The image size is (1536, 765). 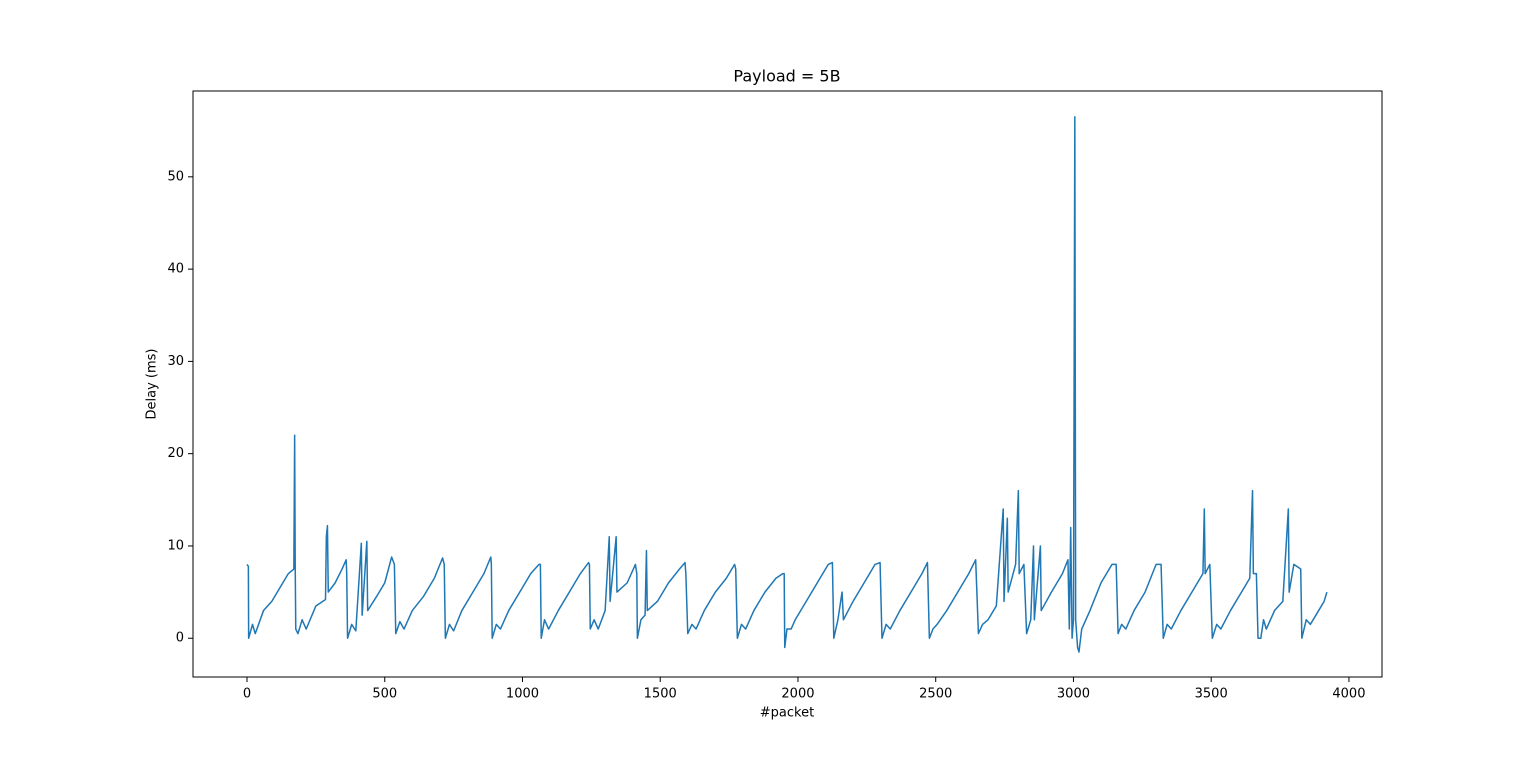 I want to click on y-tick-label: 30, so click(x=175, y=361).